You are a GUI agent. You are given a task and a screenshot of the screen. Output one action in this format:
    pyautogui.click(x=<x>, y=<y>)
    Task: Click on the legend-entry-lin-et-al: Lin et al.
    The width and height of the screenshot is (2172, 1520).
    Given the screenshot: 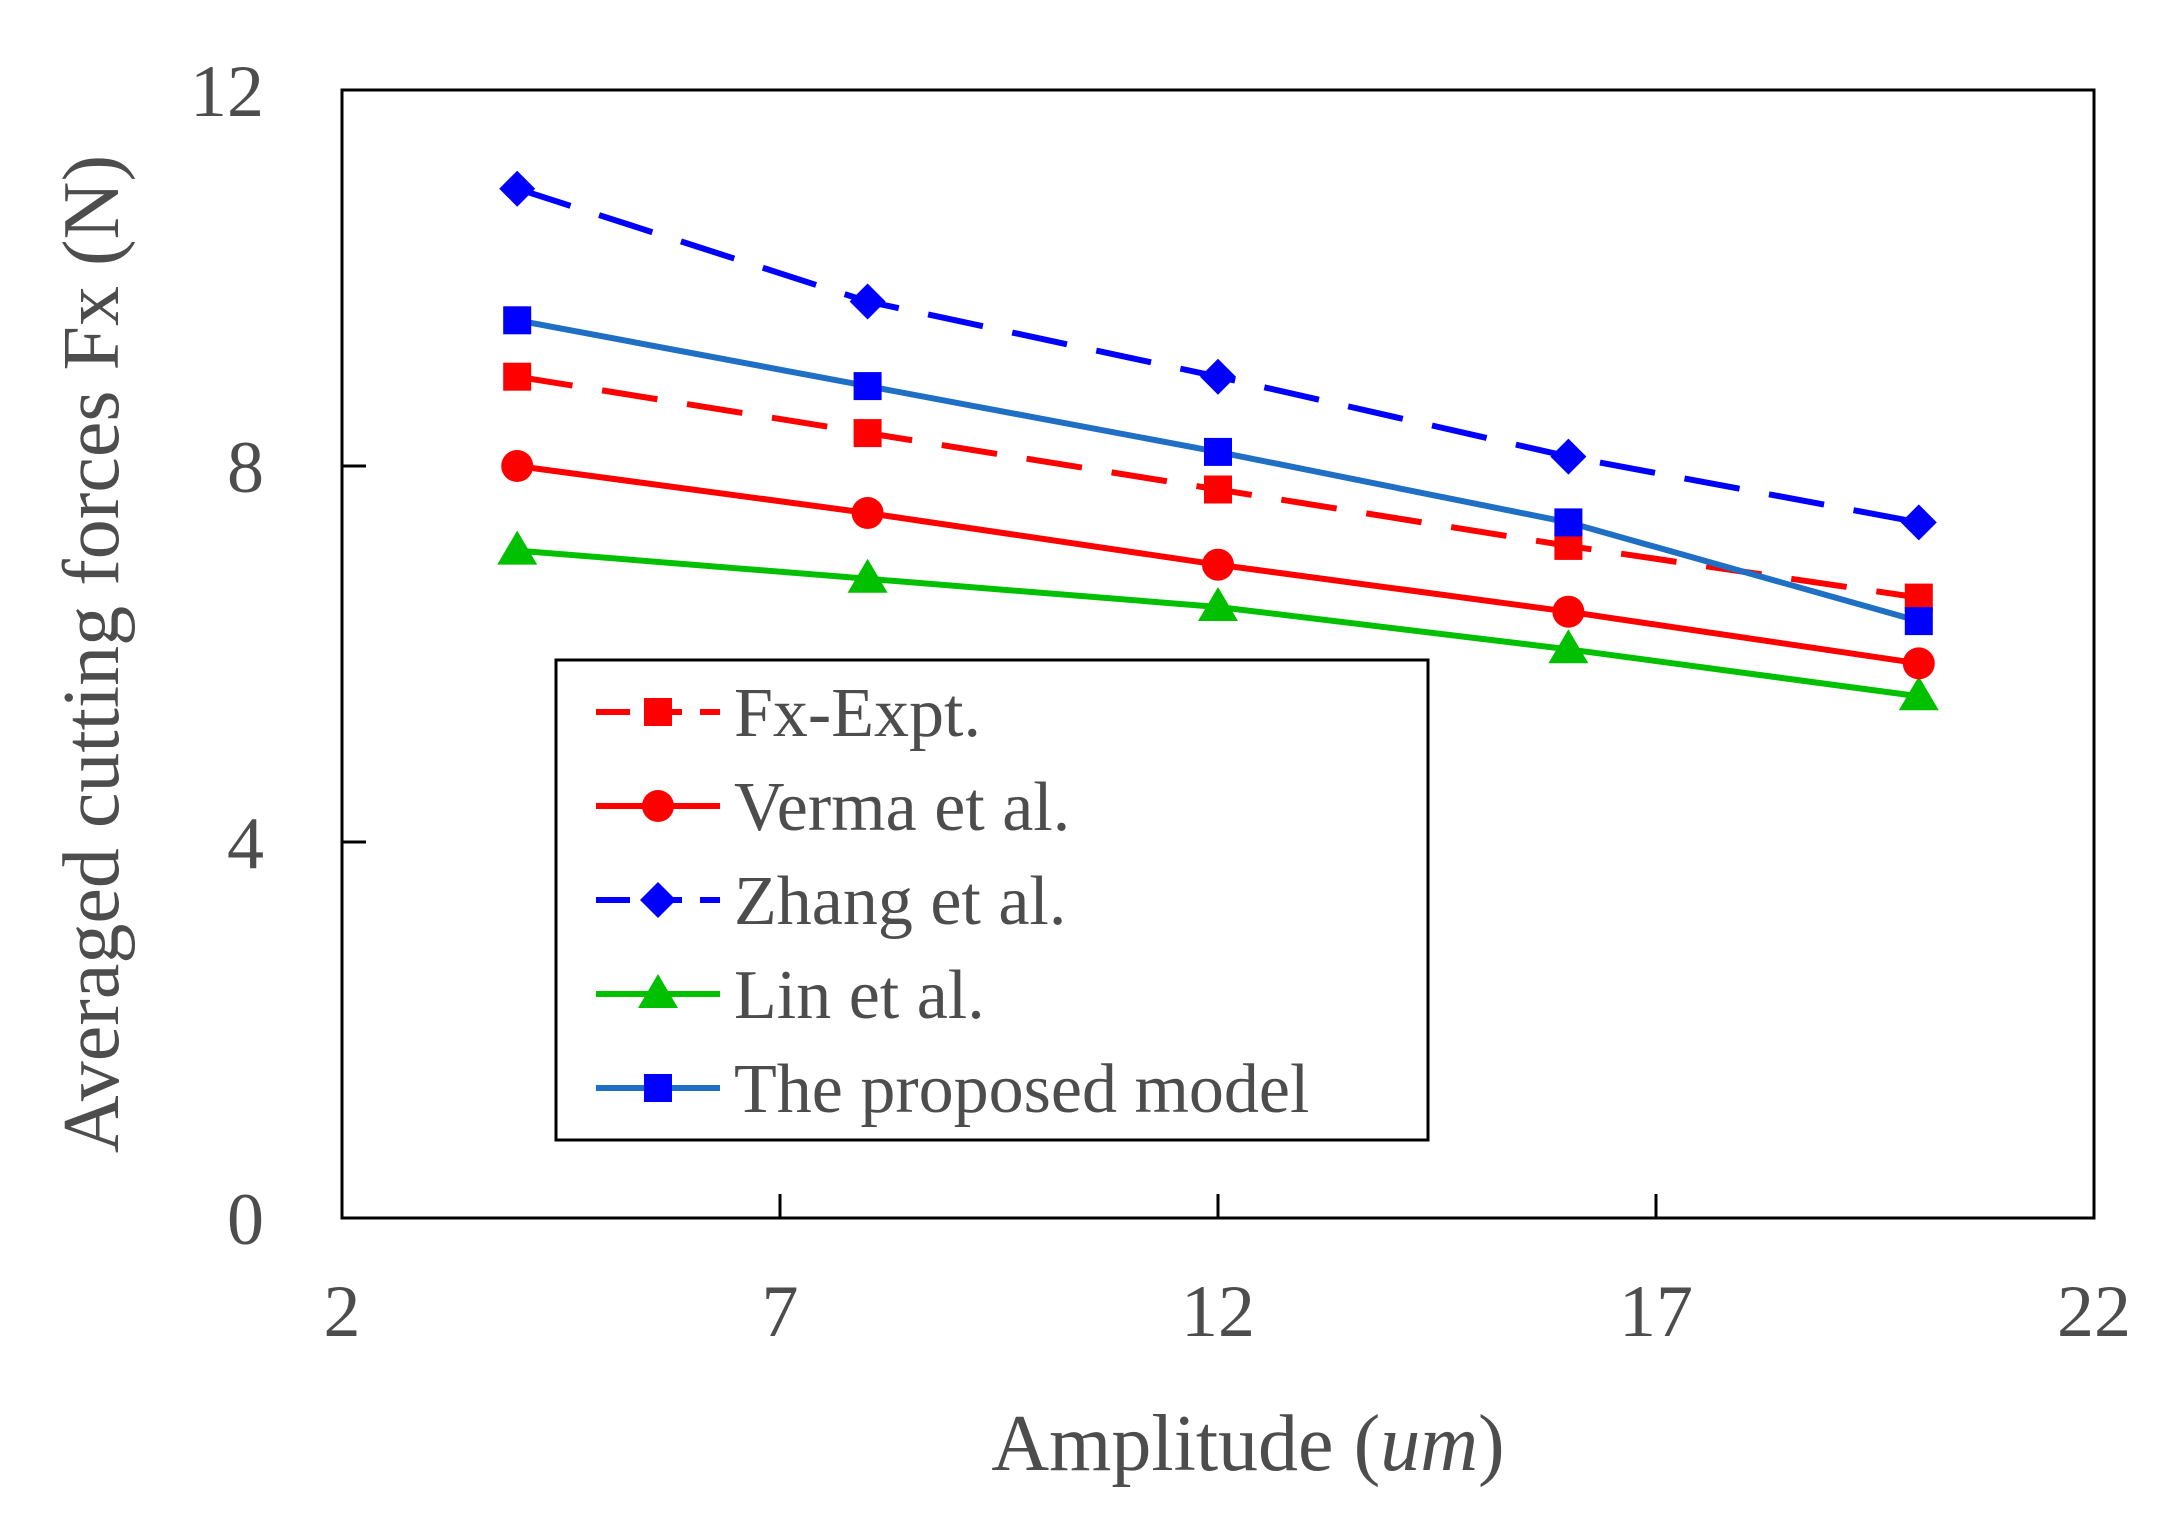 What is the action you would take?
    pyautogui.click(x=790, y=995)
    